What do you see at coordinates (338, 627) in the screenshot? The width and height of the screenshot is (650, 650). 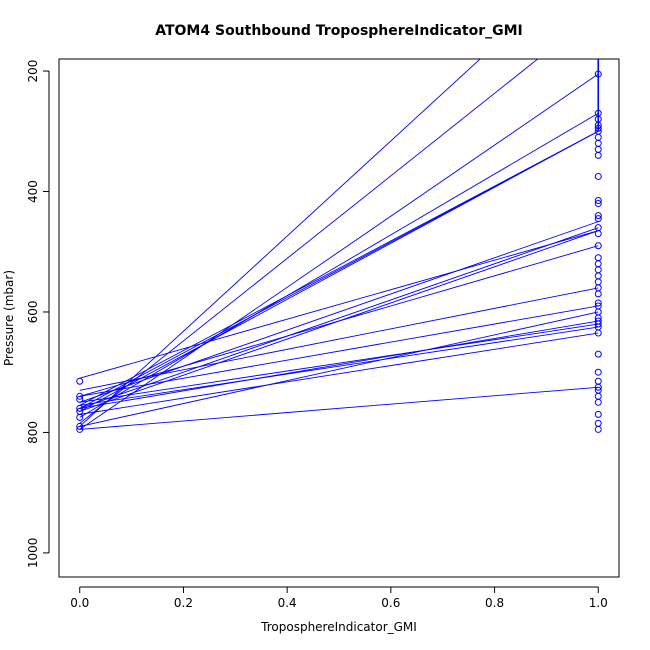 I see `x-axis-label: TroposphereIndicator_GMI` at bounding box center [338, 627].